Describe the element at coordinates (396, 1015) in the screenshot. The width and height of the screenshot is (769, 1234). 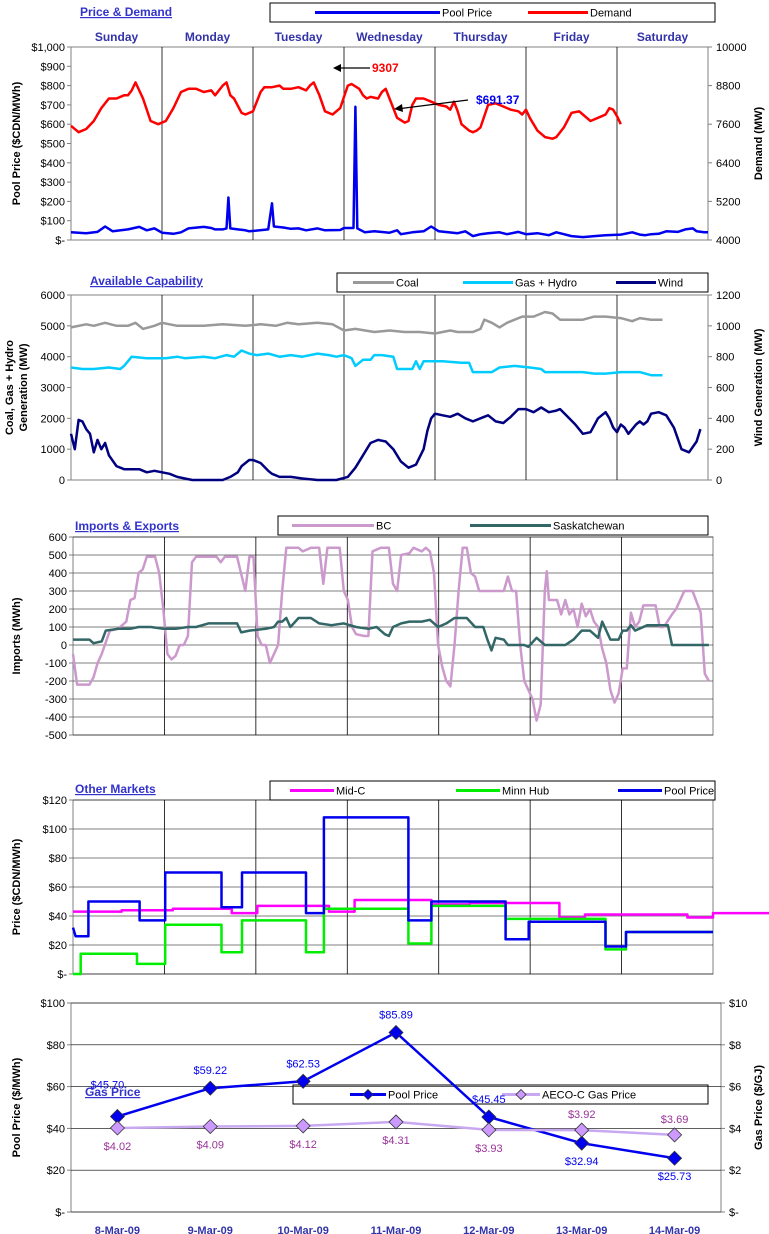
I see `data-label: $85.89` at that location.